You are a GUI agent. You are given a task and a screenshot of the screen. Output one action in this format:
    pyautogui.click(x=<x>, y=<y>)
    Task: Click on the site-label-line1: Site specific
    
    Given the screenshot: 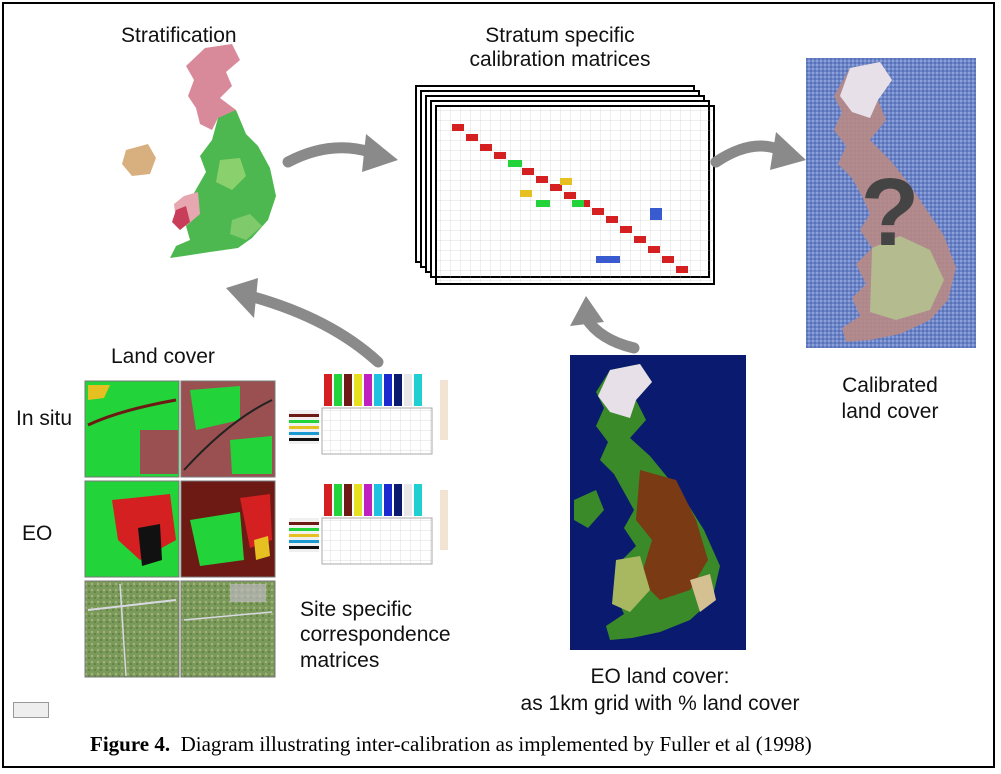 What is the action you would take?
    pyautogui.click(x=356, y=609)
    